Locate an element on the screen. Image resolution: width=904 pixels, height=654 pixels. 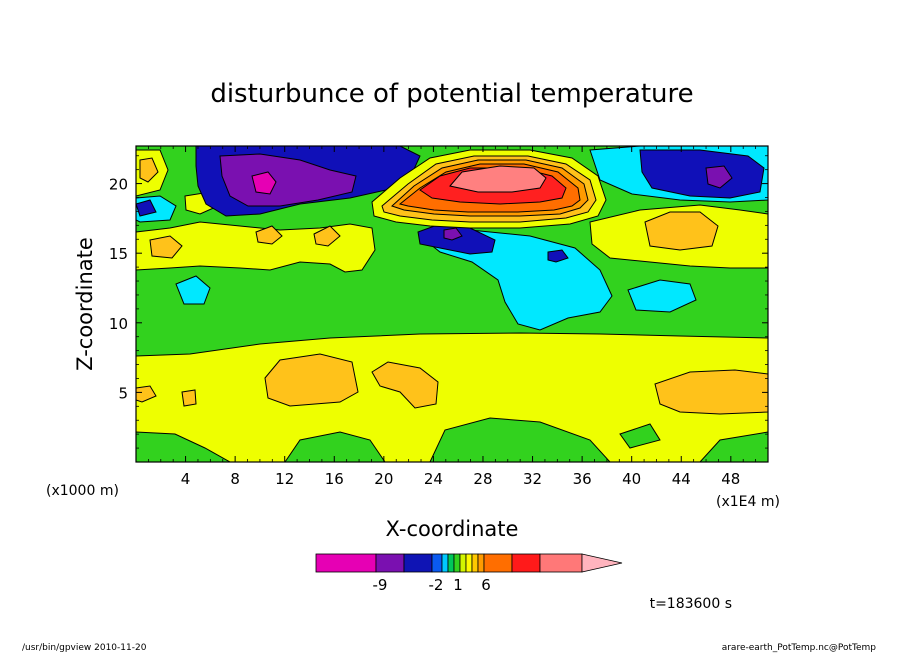
x-tick-label: 12 is located at coordinates (284, 479).